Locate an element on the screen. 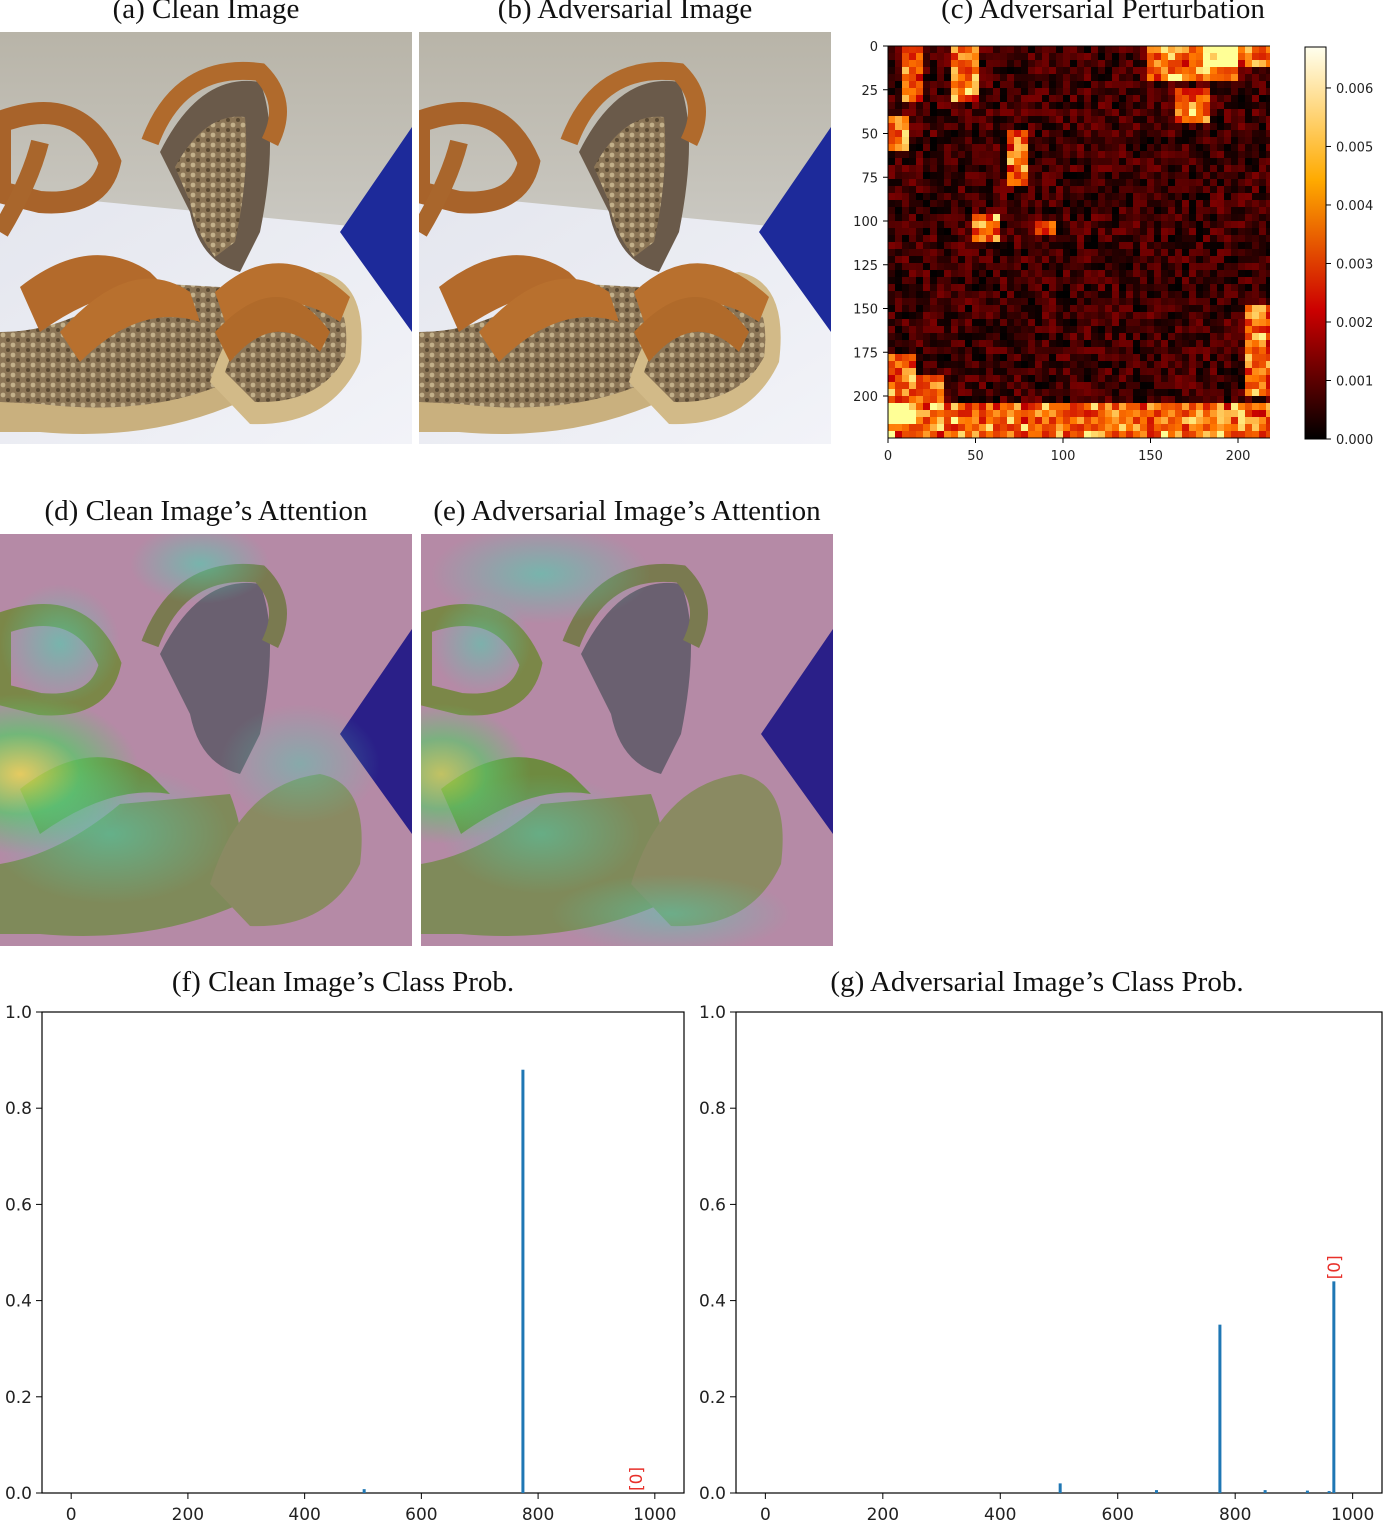 The image size is (1390, 1526). colorbar-tick-label: 0.006 is located at coordinates (1354, 89).